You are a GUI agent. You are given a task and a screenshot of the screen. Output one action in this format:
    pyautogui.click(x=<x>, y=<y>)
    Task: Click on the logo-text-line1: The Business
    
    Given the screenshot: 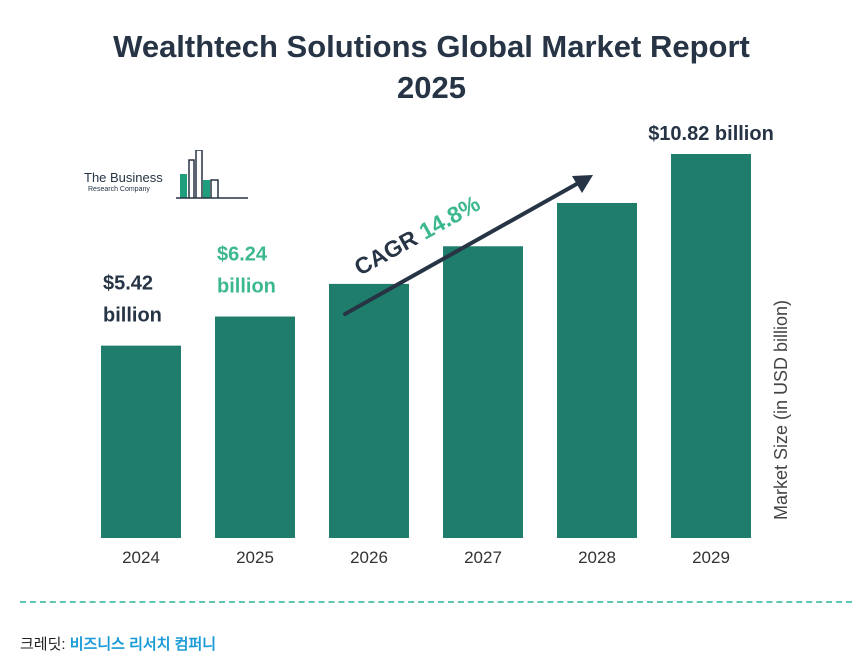 What is the action you would take?
    pyautogui.click(x=123, y=177)
    